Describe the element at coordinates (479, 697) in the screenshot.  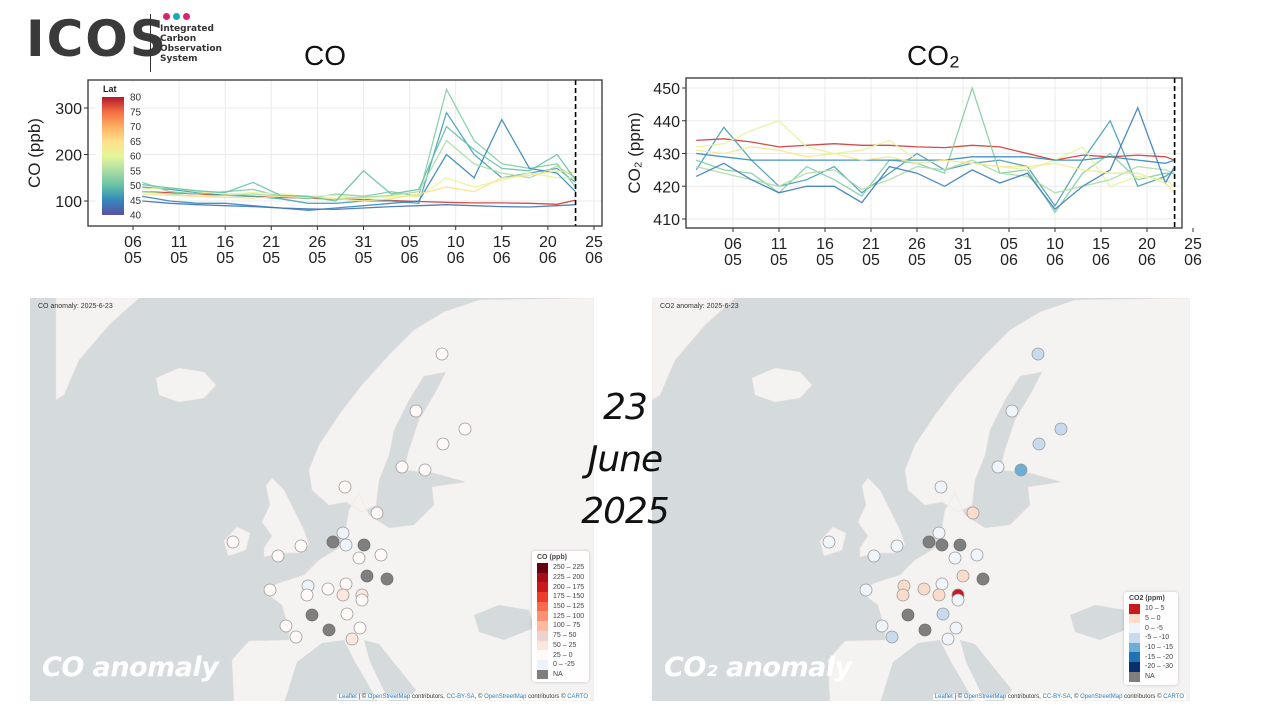
I see `attribution-text: , ©` at that location.